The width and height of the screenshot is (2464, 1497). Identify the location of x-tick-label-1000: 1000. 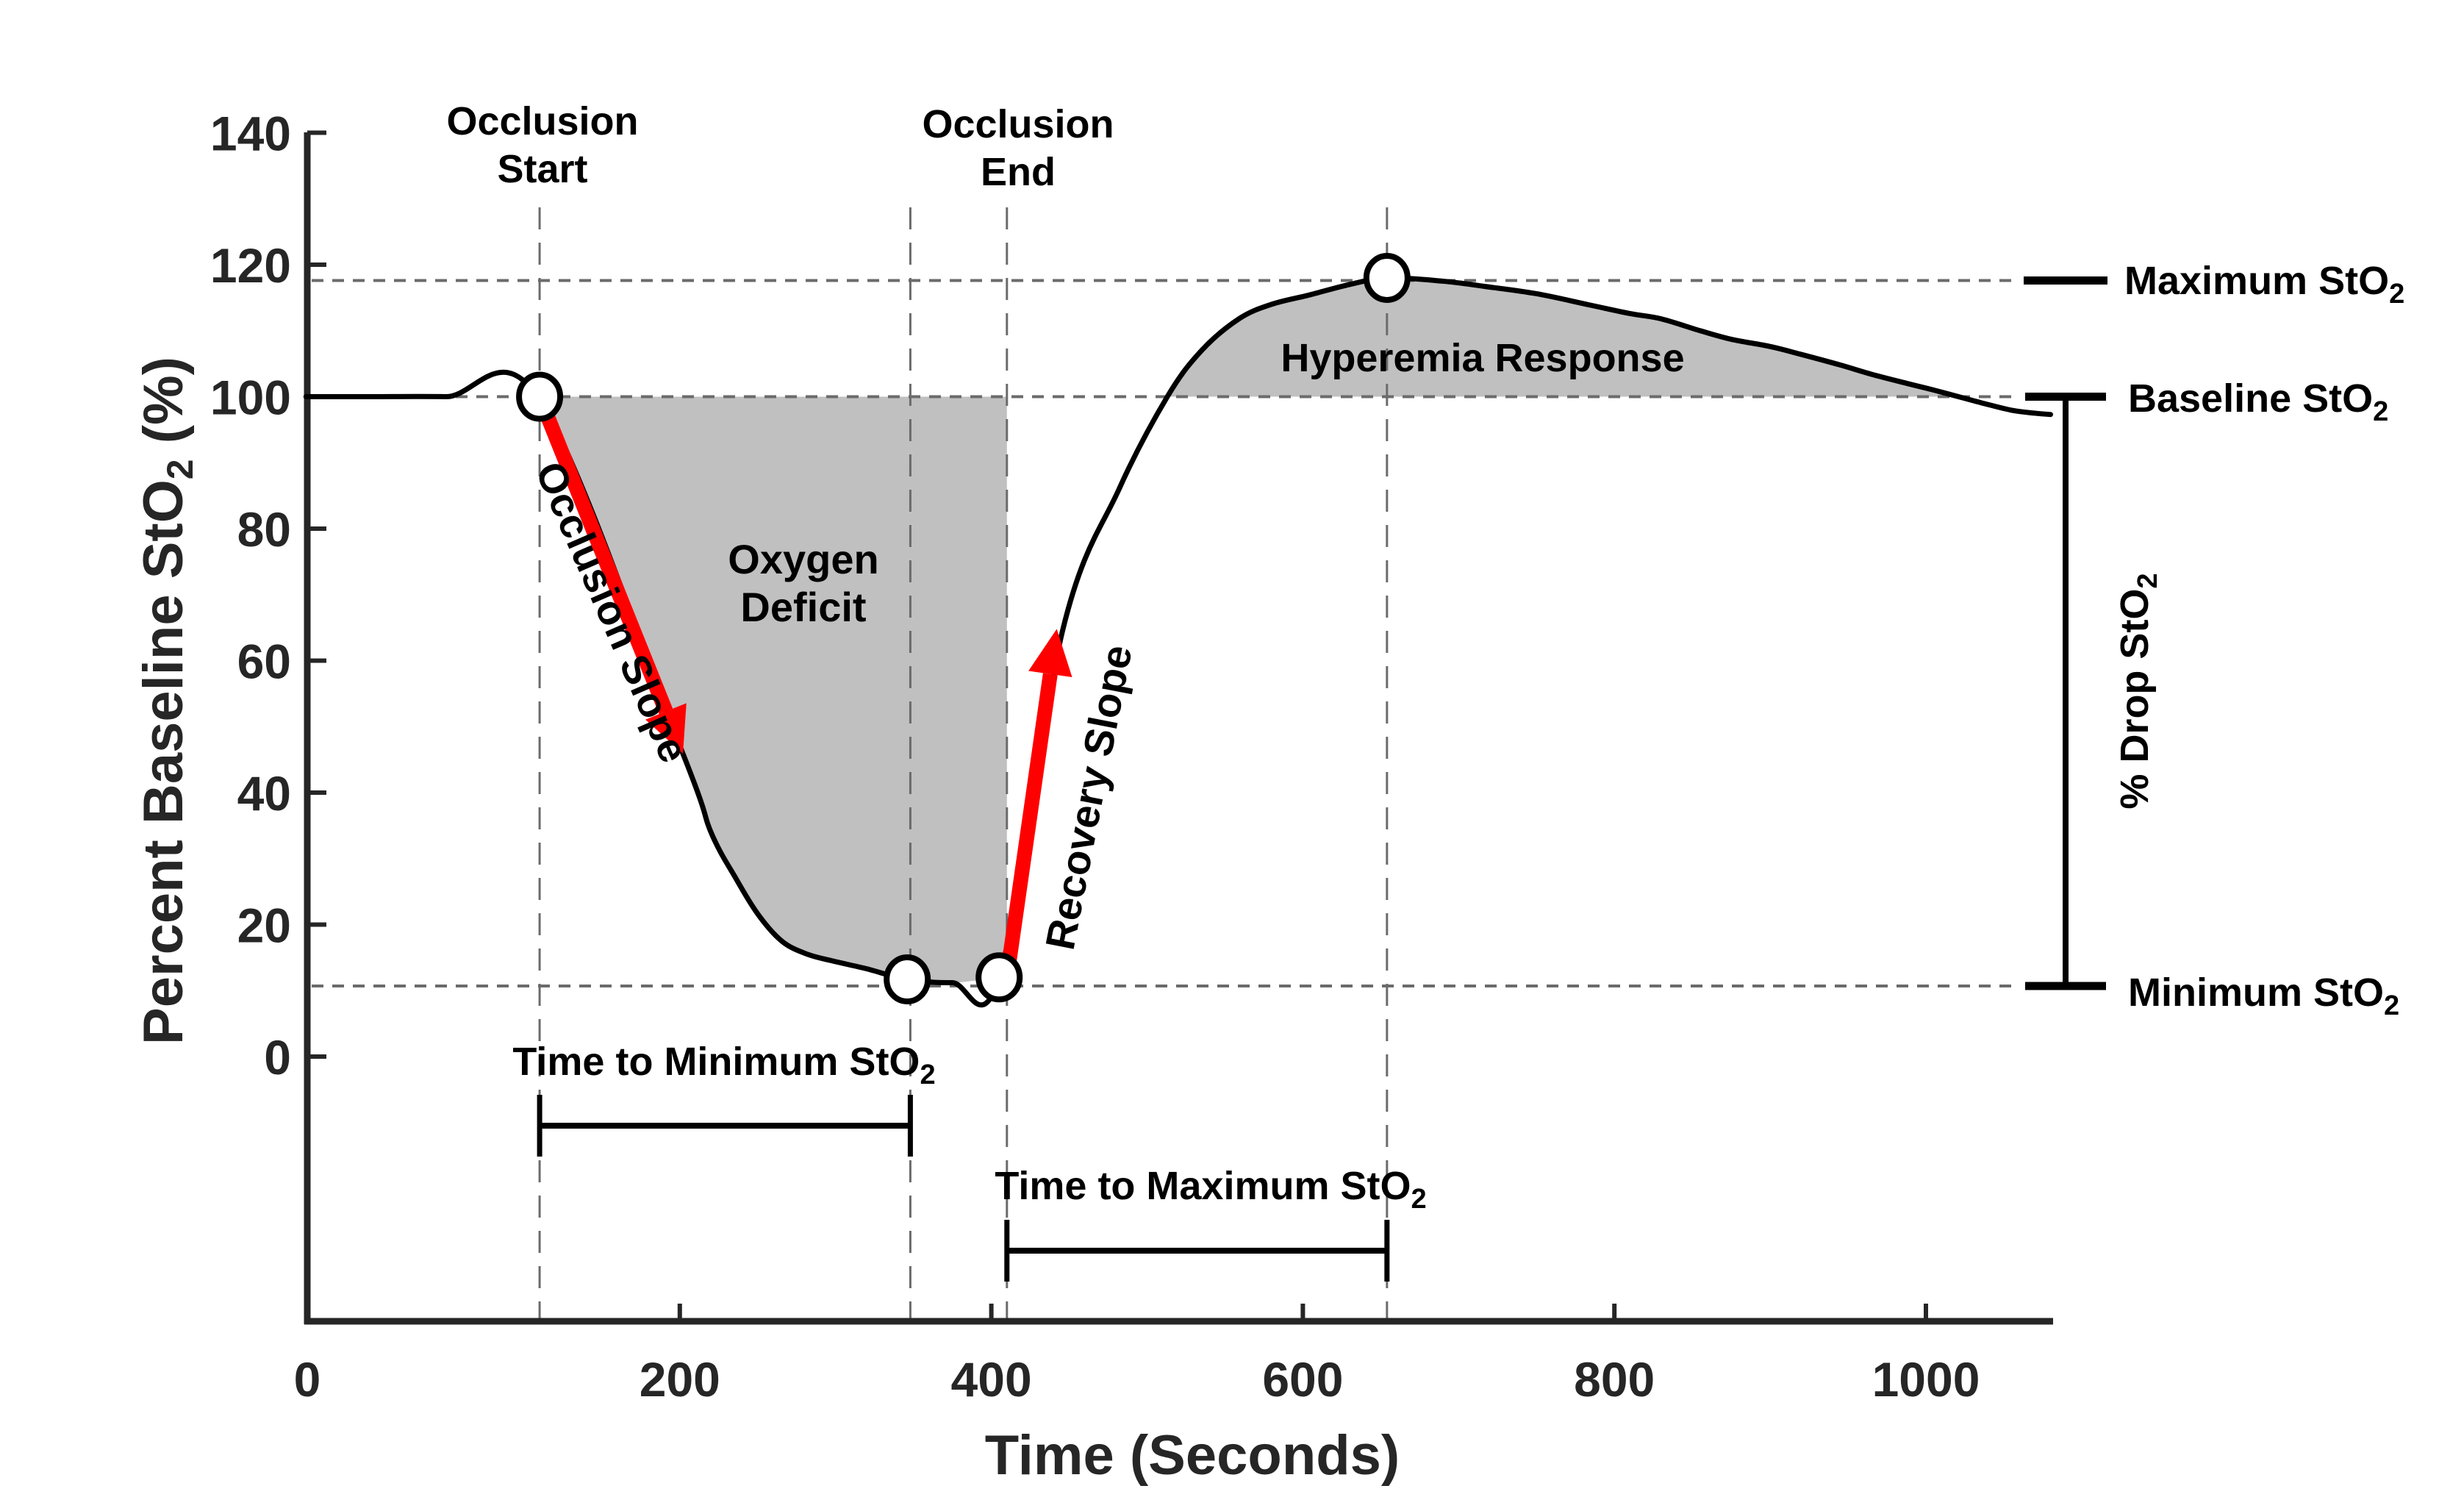
(1926, 1379).